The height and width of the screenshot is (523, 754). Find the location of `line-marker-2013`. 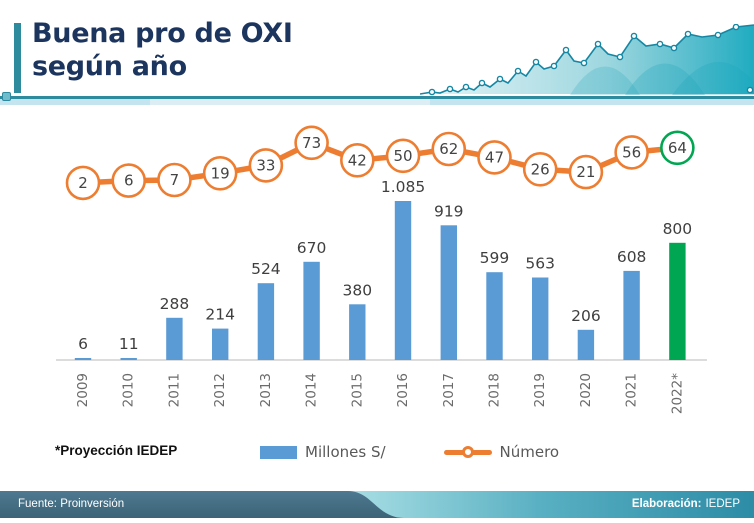

line-marker-2013 is located at coordinates (266, 165).